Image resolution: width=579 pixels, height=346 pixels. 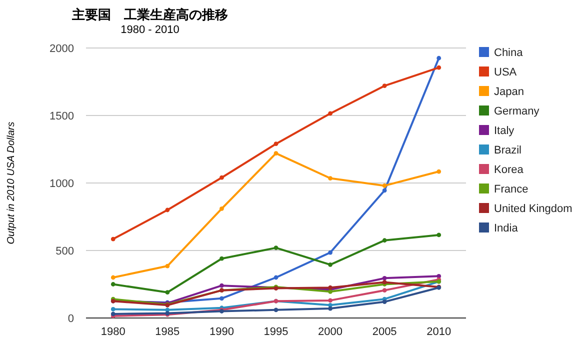 What do you see at coordinates (113, 332) in the screenshot?
I see `x-tick-label: 1980` at bounding box center [113, 332].